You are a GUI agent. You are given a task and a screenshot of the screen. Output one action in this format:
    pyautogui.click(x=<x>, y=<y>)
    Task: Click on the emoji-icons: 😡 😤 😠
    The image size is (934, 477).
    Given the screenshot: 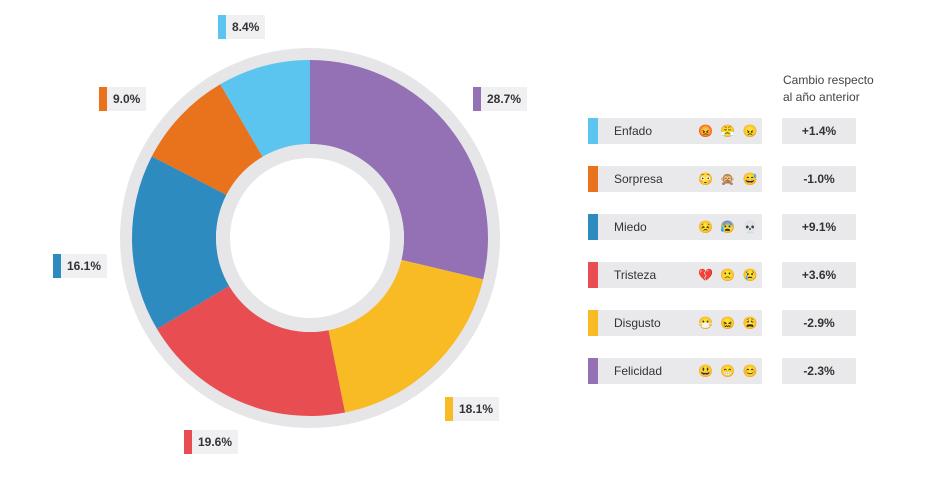 What is the action you would take?
    pyautogui.click(x=729, y=131)
    